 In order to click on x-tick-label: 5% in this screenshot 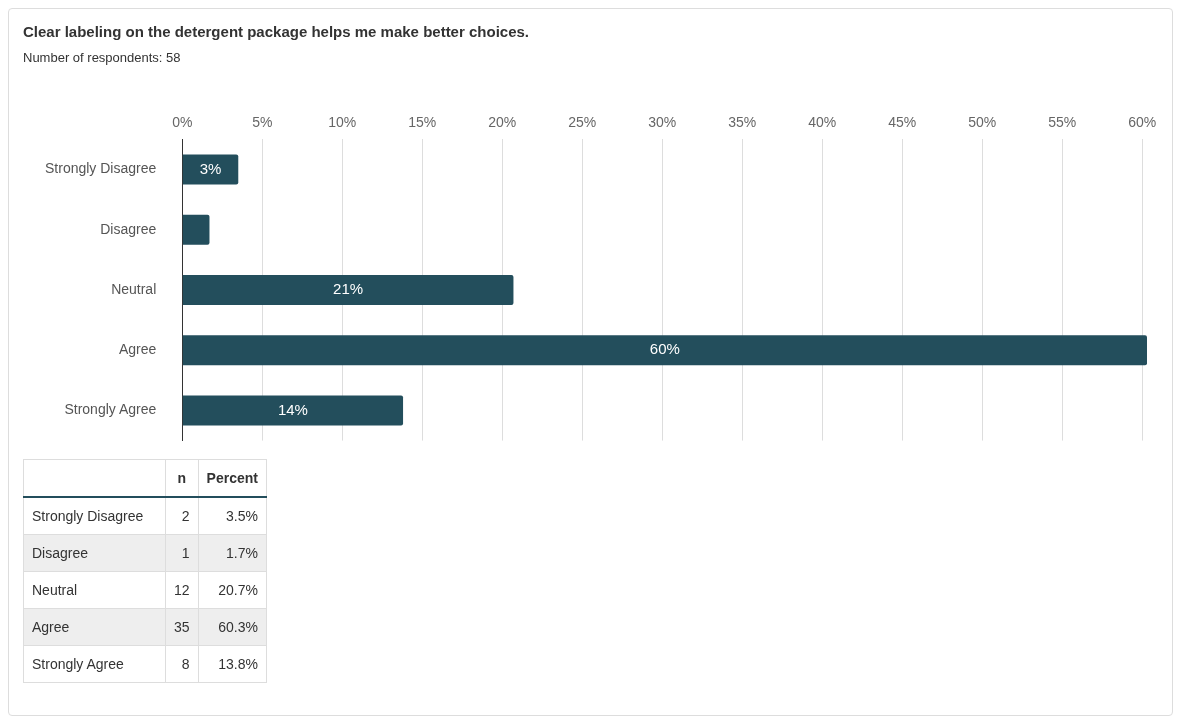, I will do `click(262, 121)`.